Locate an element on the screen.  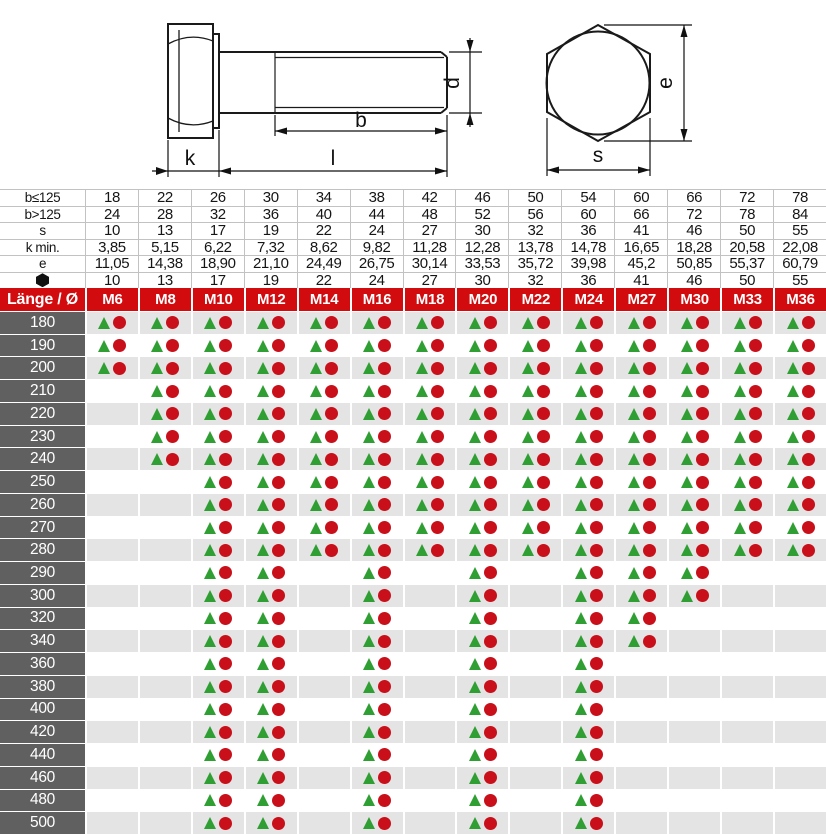
length-cell-240: 240 is located at coordinates (42, 459).